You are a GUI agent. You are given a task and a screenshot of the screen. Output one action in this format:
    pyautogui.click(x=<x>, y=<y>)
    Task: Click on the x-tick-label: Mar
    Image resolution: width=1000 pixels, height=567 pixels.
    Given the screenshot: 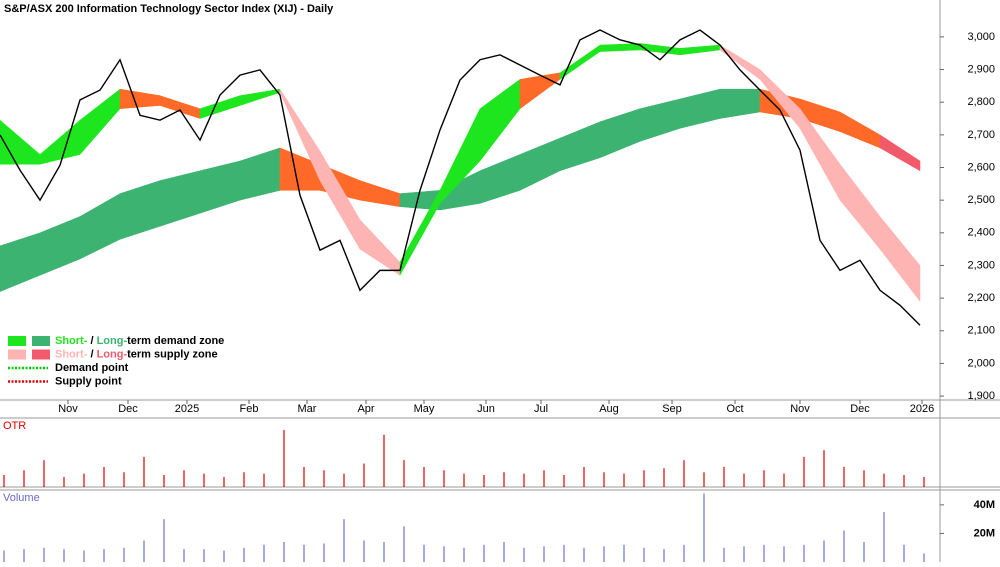 What is the action you would take?
    pyautogui.click(x=307, y=409)
    